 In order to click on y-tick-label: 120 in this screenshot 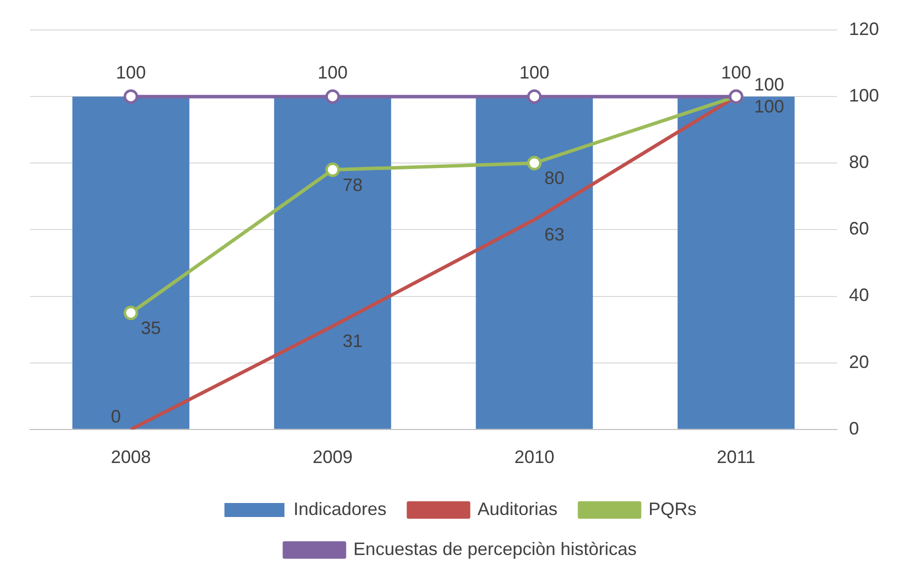, I will do `click(864, 28)`.